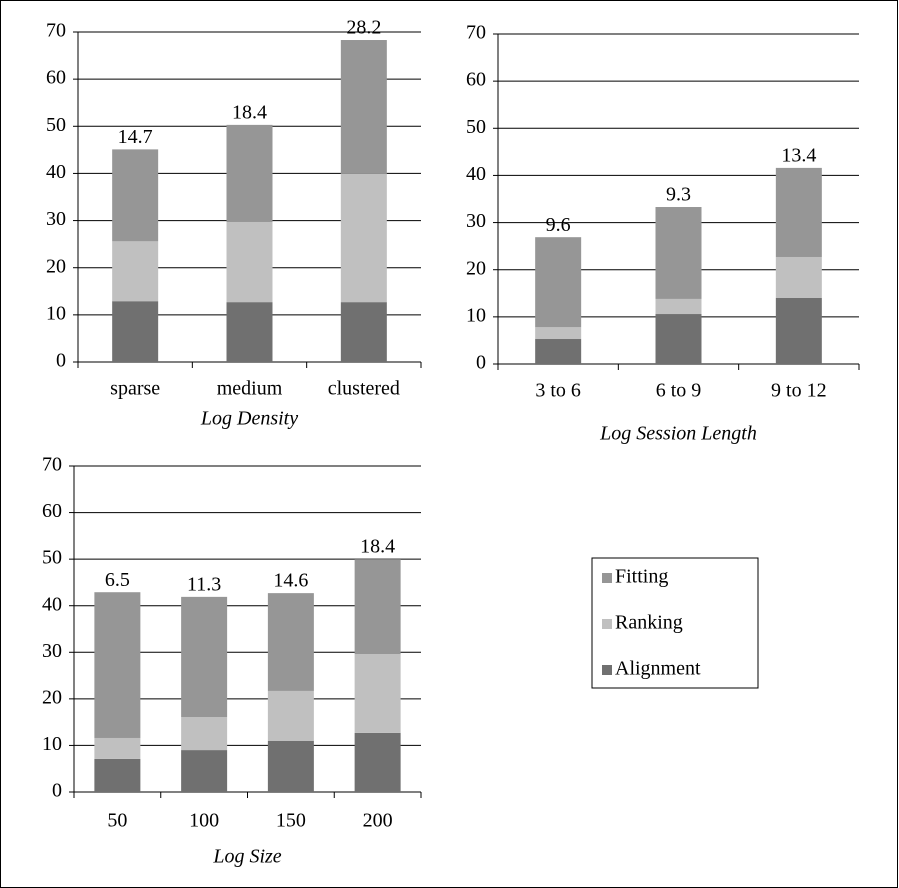 The image size is (899, 888). What do you see at coordinates (649, 623) in the screenshot?
I see `legend-label: Ranking` at bounding box center [649, 623].